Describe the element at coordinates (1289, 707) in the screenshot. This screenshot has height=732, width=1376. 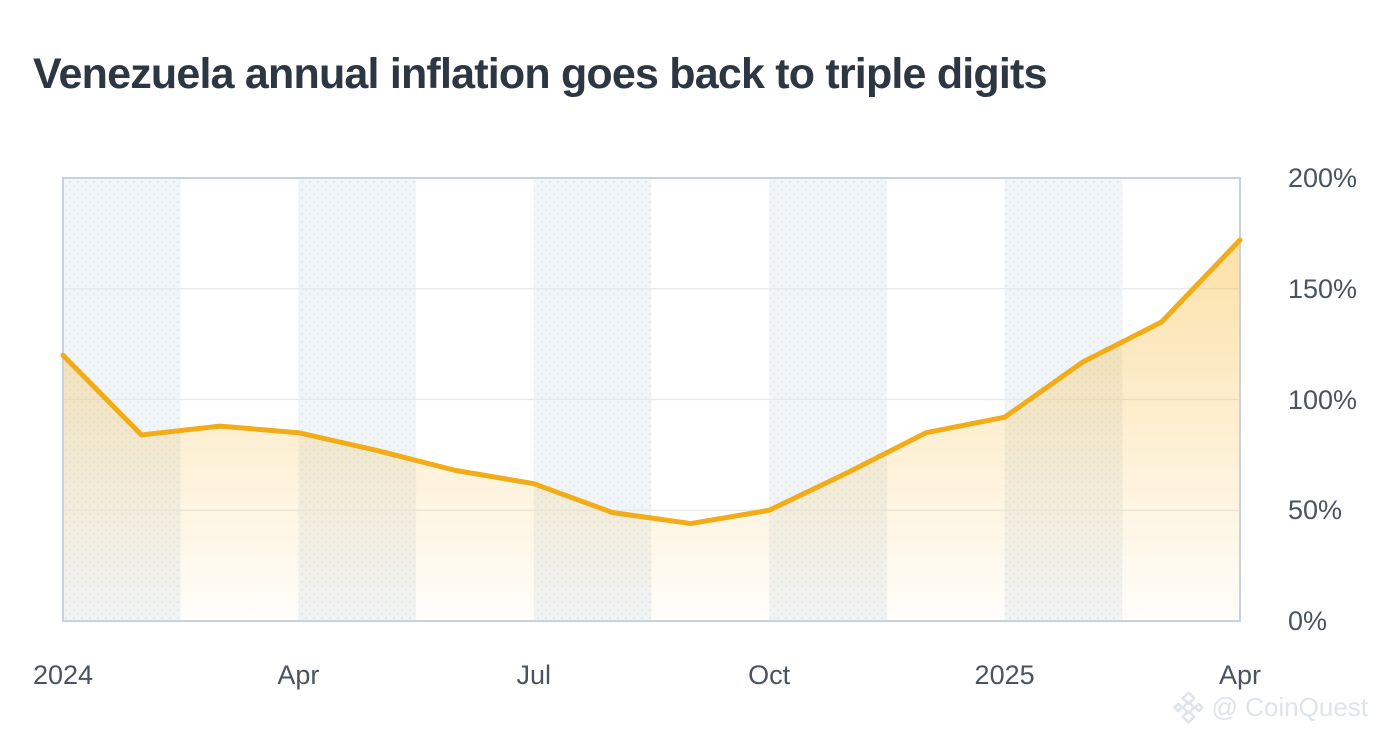
I see `watermark-text: @ CoinQuest` at that location.